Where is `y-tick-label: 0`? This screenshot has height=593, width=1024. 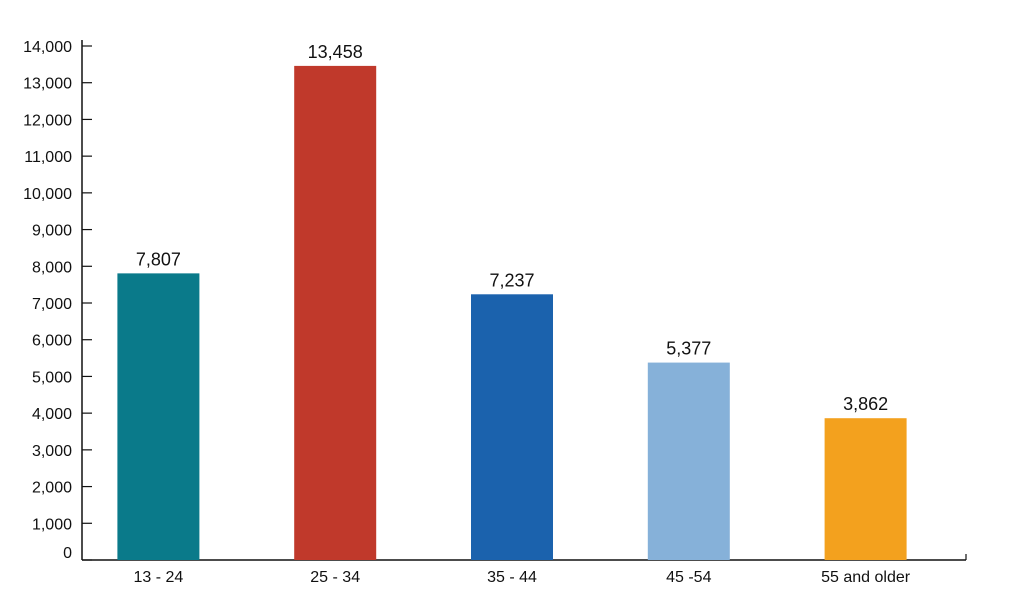
y-tick-label: 0 is located at coordinates (67, 553).